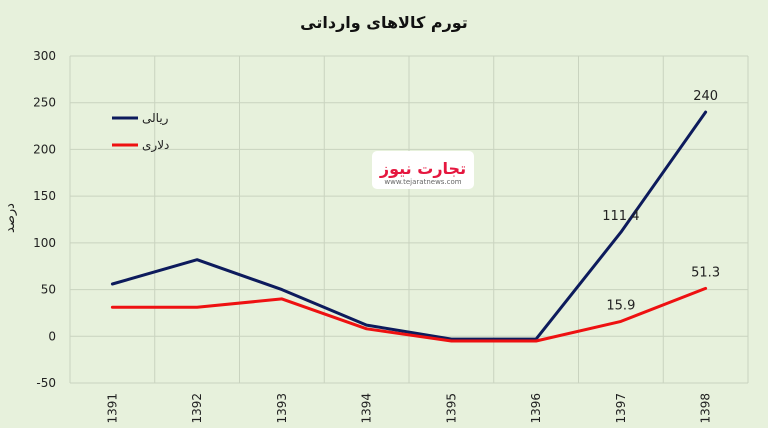  I want to click on data-label: 15.9, so click(620, 305).